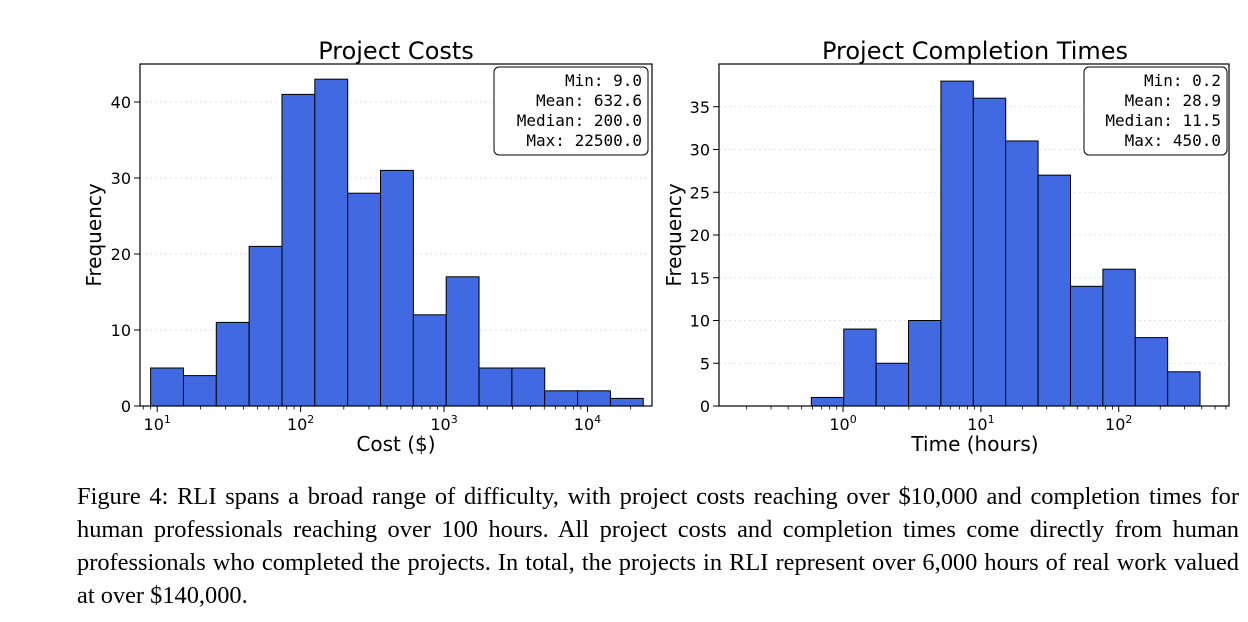 This screenshot has height=622, width=1248. I want to click on x-tick-label: 10⁴, so click(587, 423).